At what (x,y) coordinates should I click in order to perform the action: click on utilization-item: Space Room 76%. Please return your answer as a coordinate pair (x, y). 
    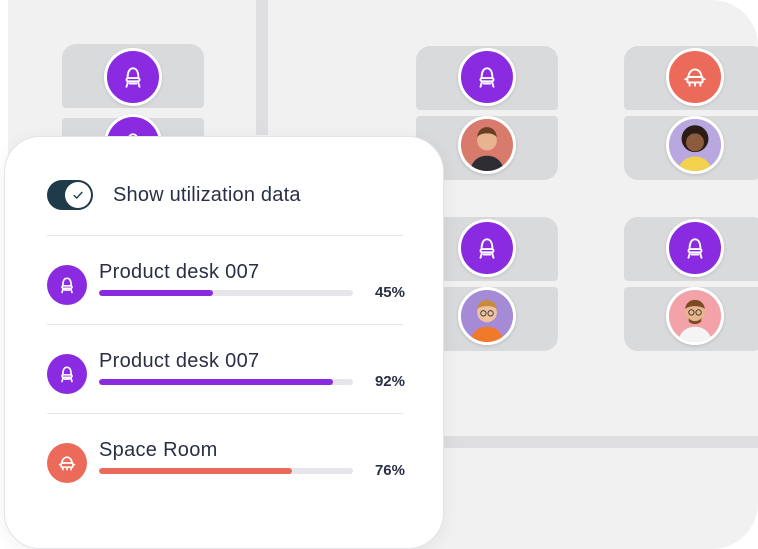
    Looking at the image, I should click on (226, 469).